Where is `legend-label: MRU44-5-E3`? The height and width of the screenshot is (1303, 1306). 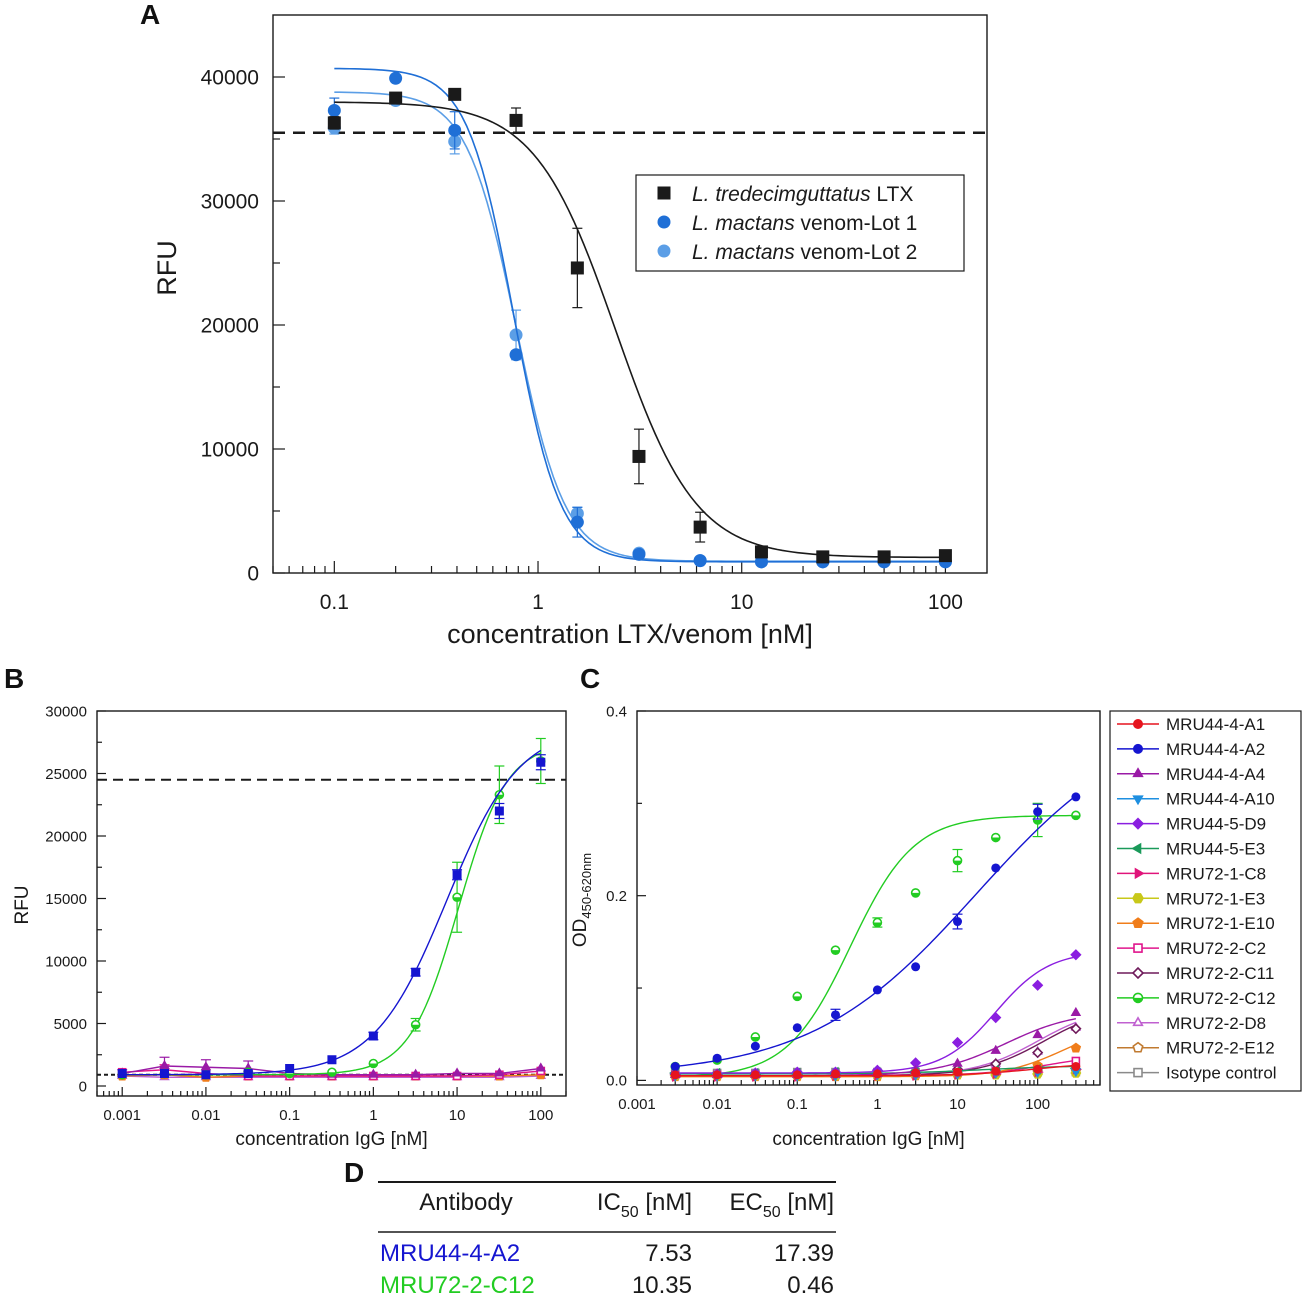
legend-label: MRU44-5-E3 is located at coordinates (1215, 849).